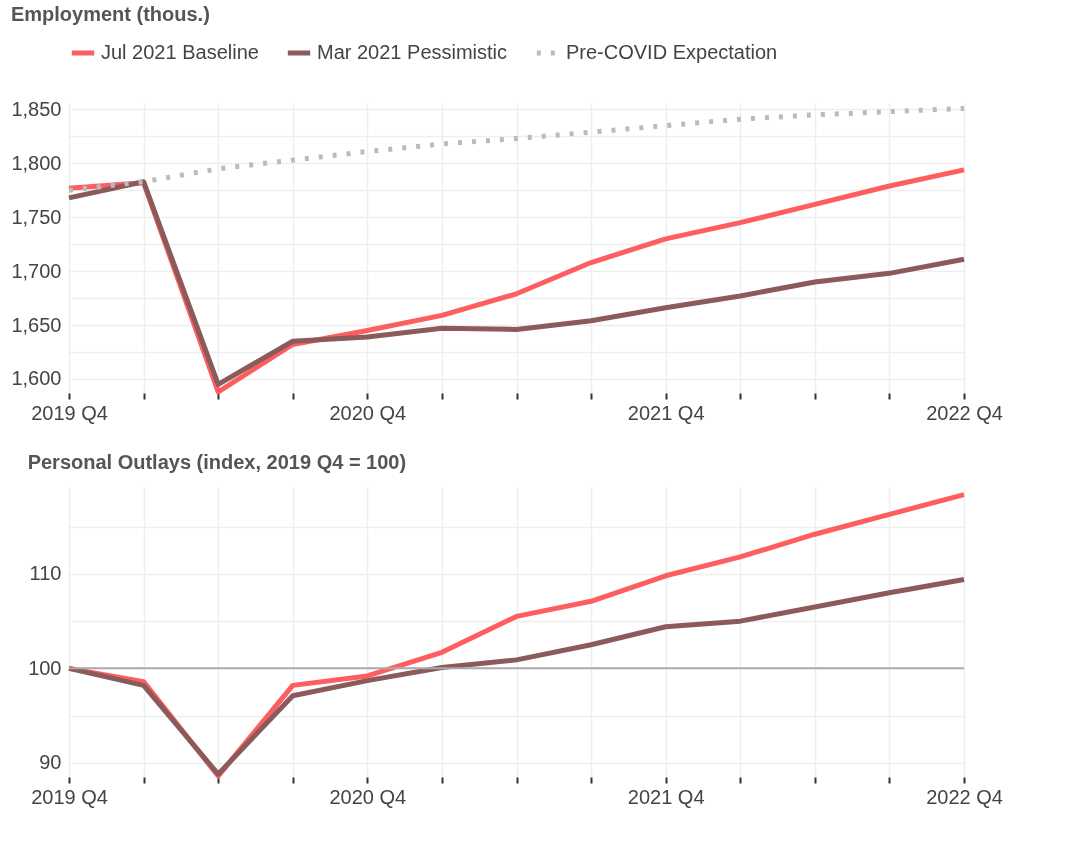 The width and height of the screenshot is (1077, 867). Describe the element at coordinates (412, 52) in the screenshot. I see `legend-label: Mar 2021 Pessimistic` at that location.